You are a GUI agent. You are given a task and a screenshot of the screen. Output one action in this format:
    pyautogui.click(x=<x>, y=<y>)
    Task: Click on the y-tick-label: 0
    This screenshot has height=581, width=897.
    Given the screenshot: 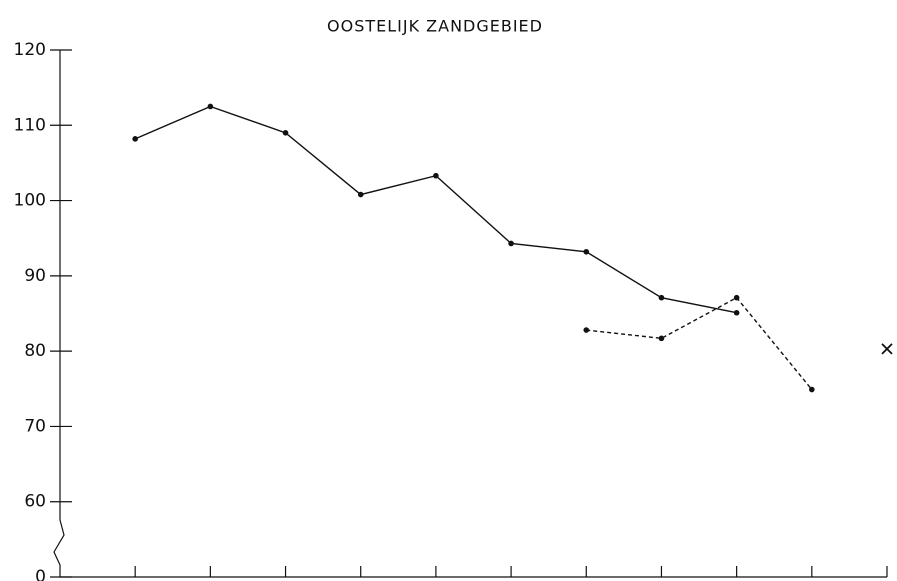 What is the action you would take?
    pyautogui.click(x=40, y=574)
    